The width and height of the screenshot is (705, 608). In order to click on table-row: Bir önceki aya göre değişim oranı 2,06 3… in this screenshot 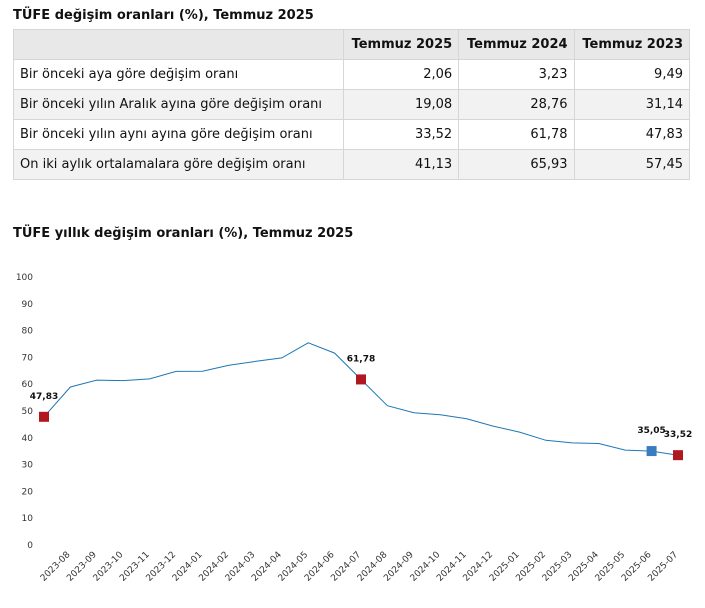, I will do `click(352, 74)`.